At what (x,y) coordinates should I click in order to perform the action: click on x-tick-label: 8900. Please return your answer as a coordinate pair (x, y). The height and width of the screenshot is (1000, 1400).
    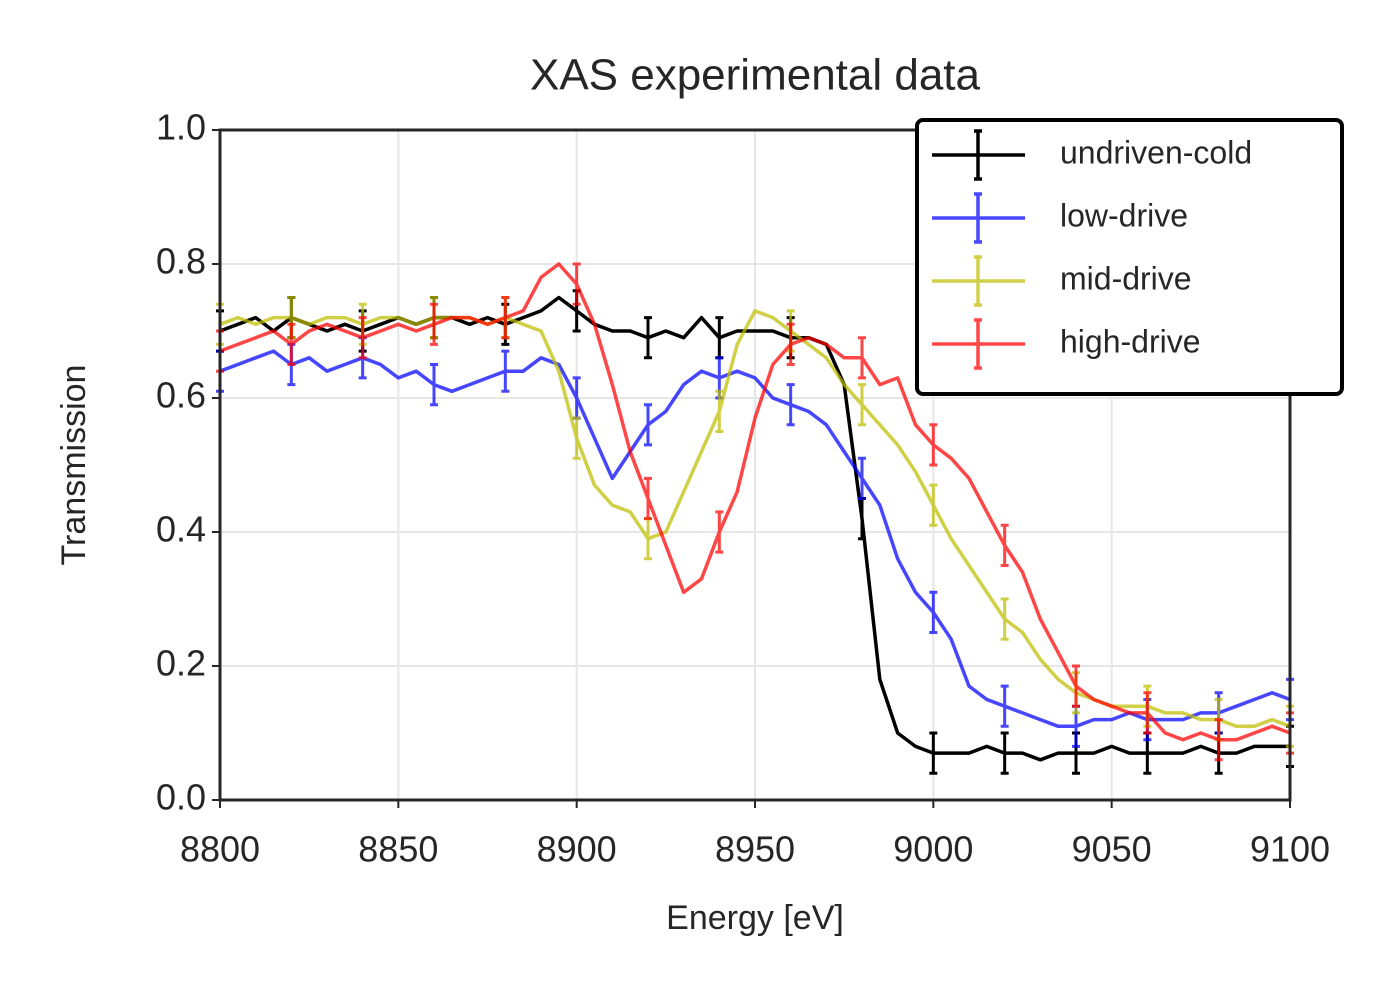
    Looking at the image, I should click on (577, 849).